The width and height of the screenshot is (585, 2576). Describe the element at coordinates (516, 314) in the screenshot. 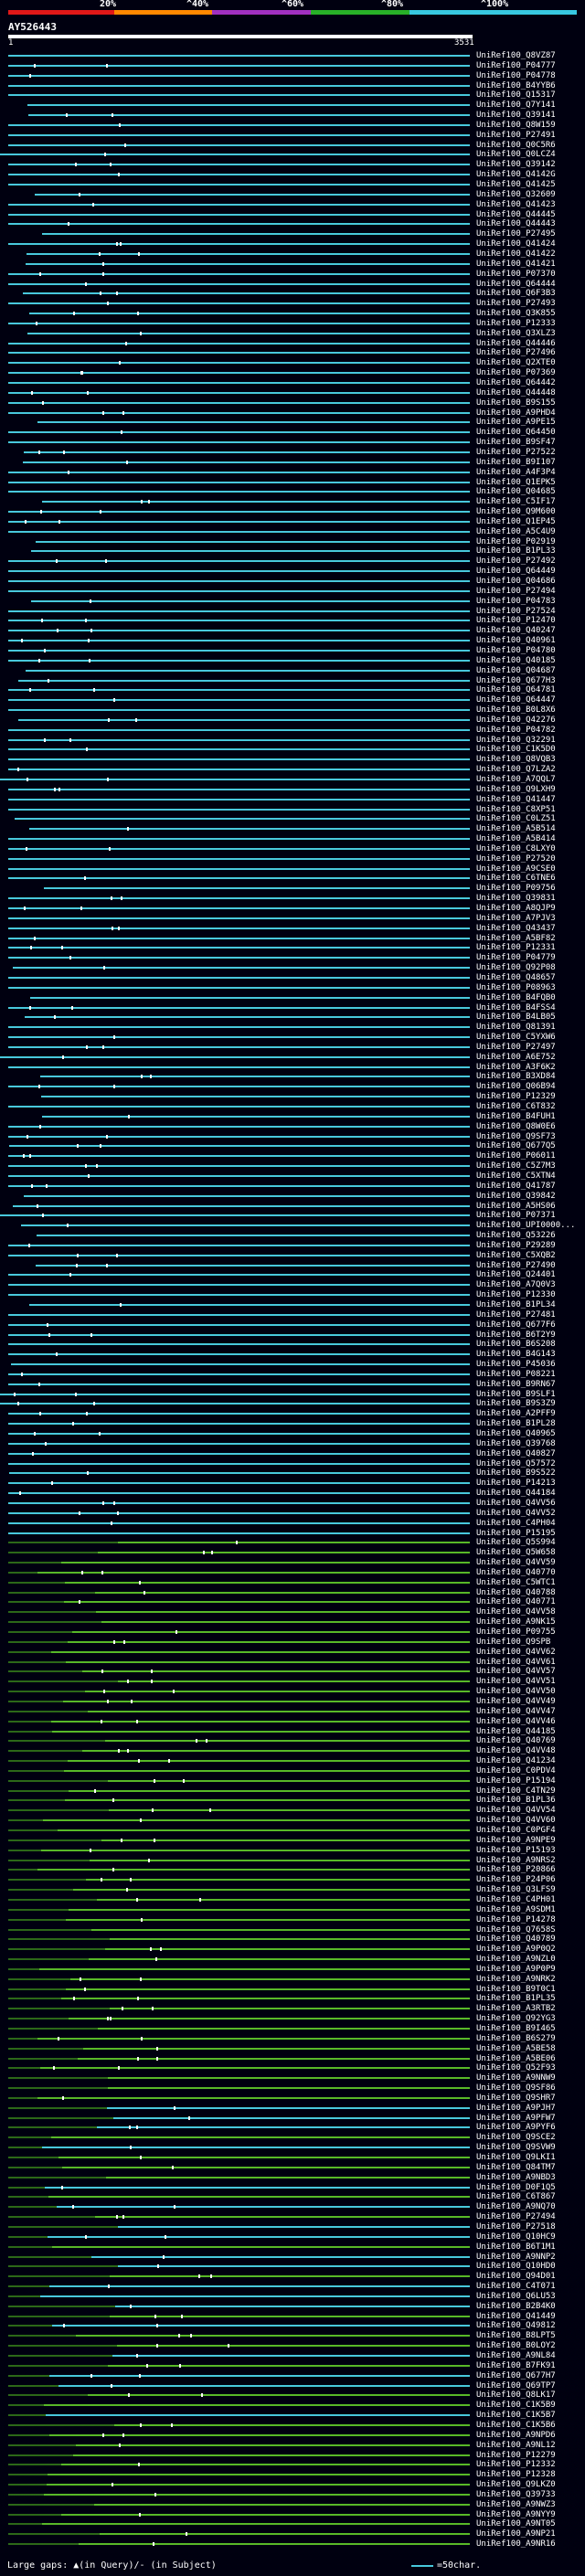

I see `hit-accession-link: UniRef100_Q3K855` at that location.